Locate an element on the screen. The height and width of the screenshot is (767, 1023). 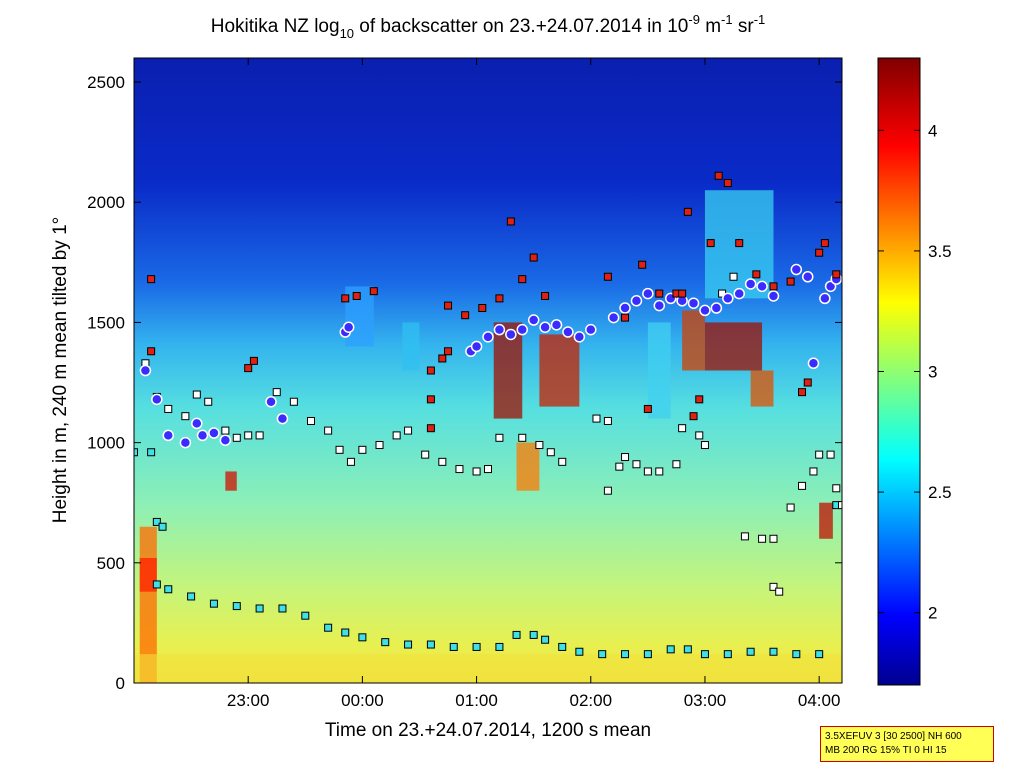
y-tick-label: 0 is located at coordinates (120, 683).